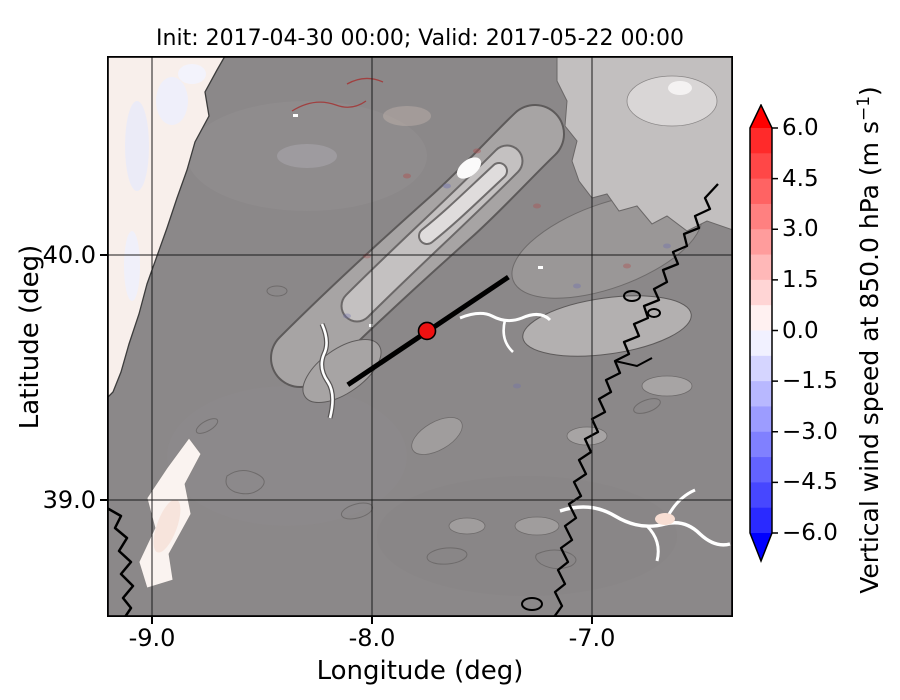 The width and height of the screenshot is (900, 700). I want to click on colorbar, so click(765, 336).